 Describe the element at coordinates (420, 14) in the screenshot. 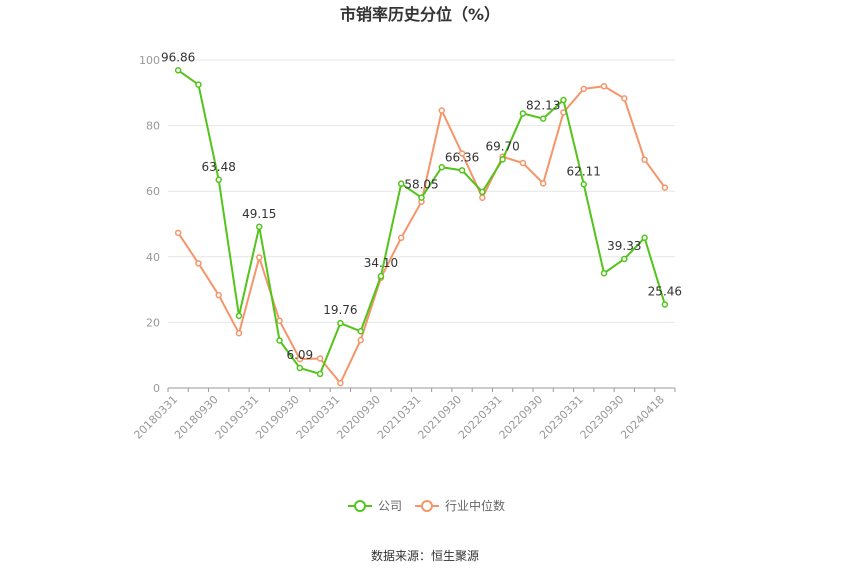

I see `chart-title: 市销率历史分位（%）` at that location.